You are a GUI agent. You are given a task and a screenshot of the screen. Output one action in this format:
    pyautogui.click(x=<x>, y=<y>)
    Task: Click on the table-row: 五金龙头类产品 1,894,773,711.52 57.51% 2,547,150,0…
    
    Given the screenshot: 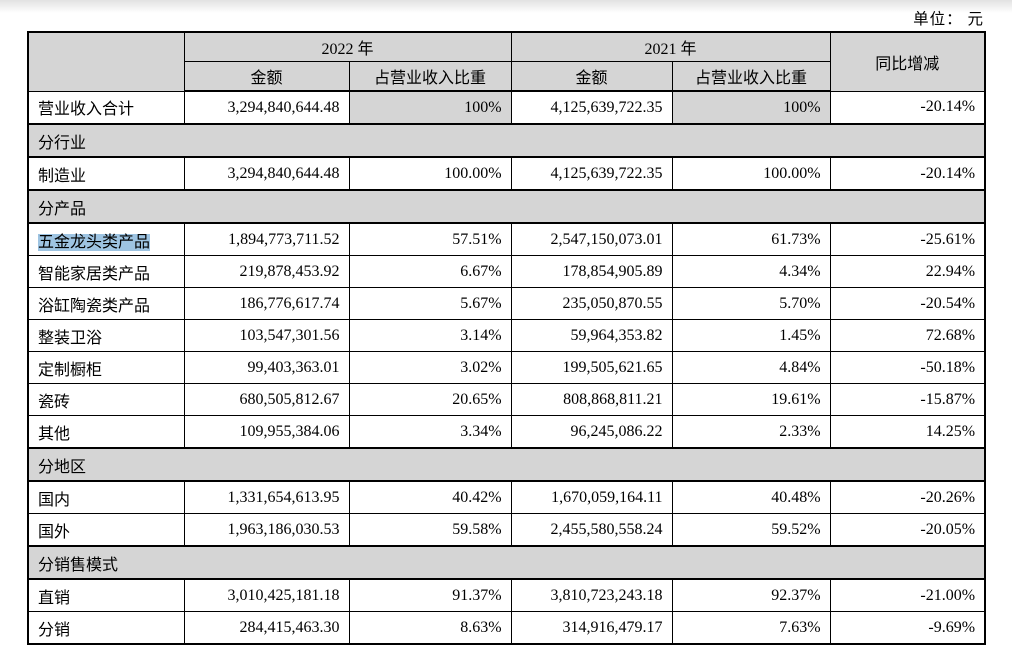 What is the action you would take?
    pyautogui.click(x=506, y=239)
    